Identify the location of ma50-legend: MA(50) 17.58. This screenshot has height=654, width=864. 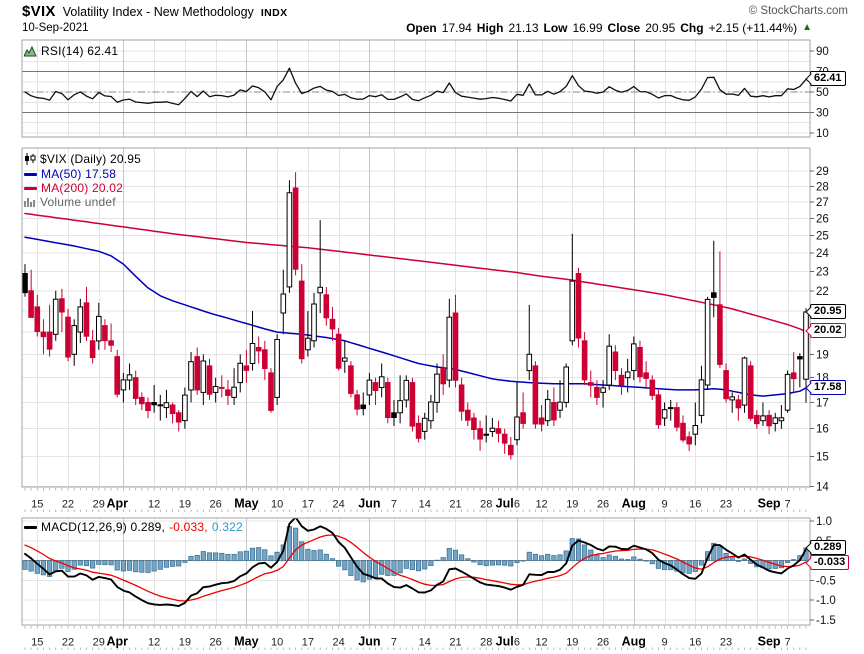
(70, 174).